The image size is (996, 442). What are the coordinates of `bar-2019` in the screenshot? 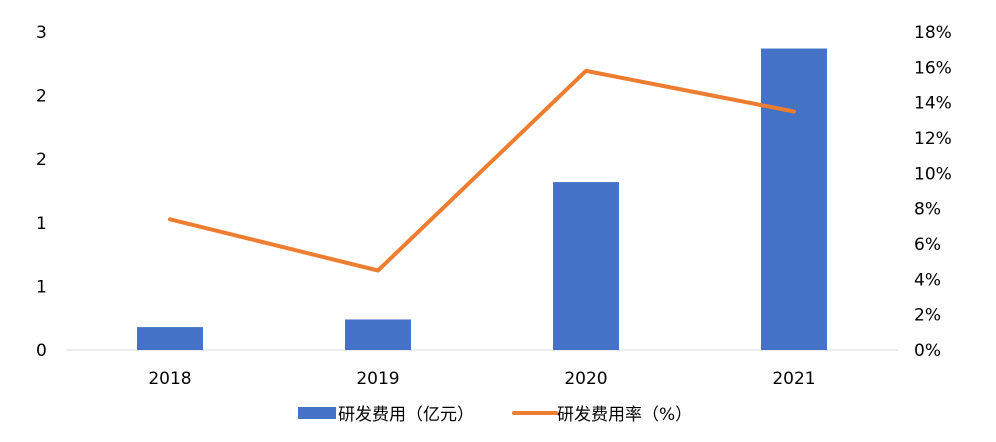 It's located at (378, 334).